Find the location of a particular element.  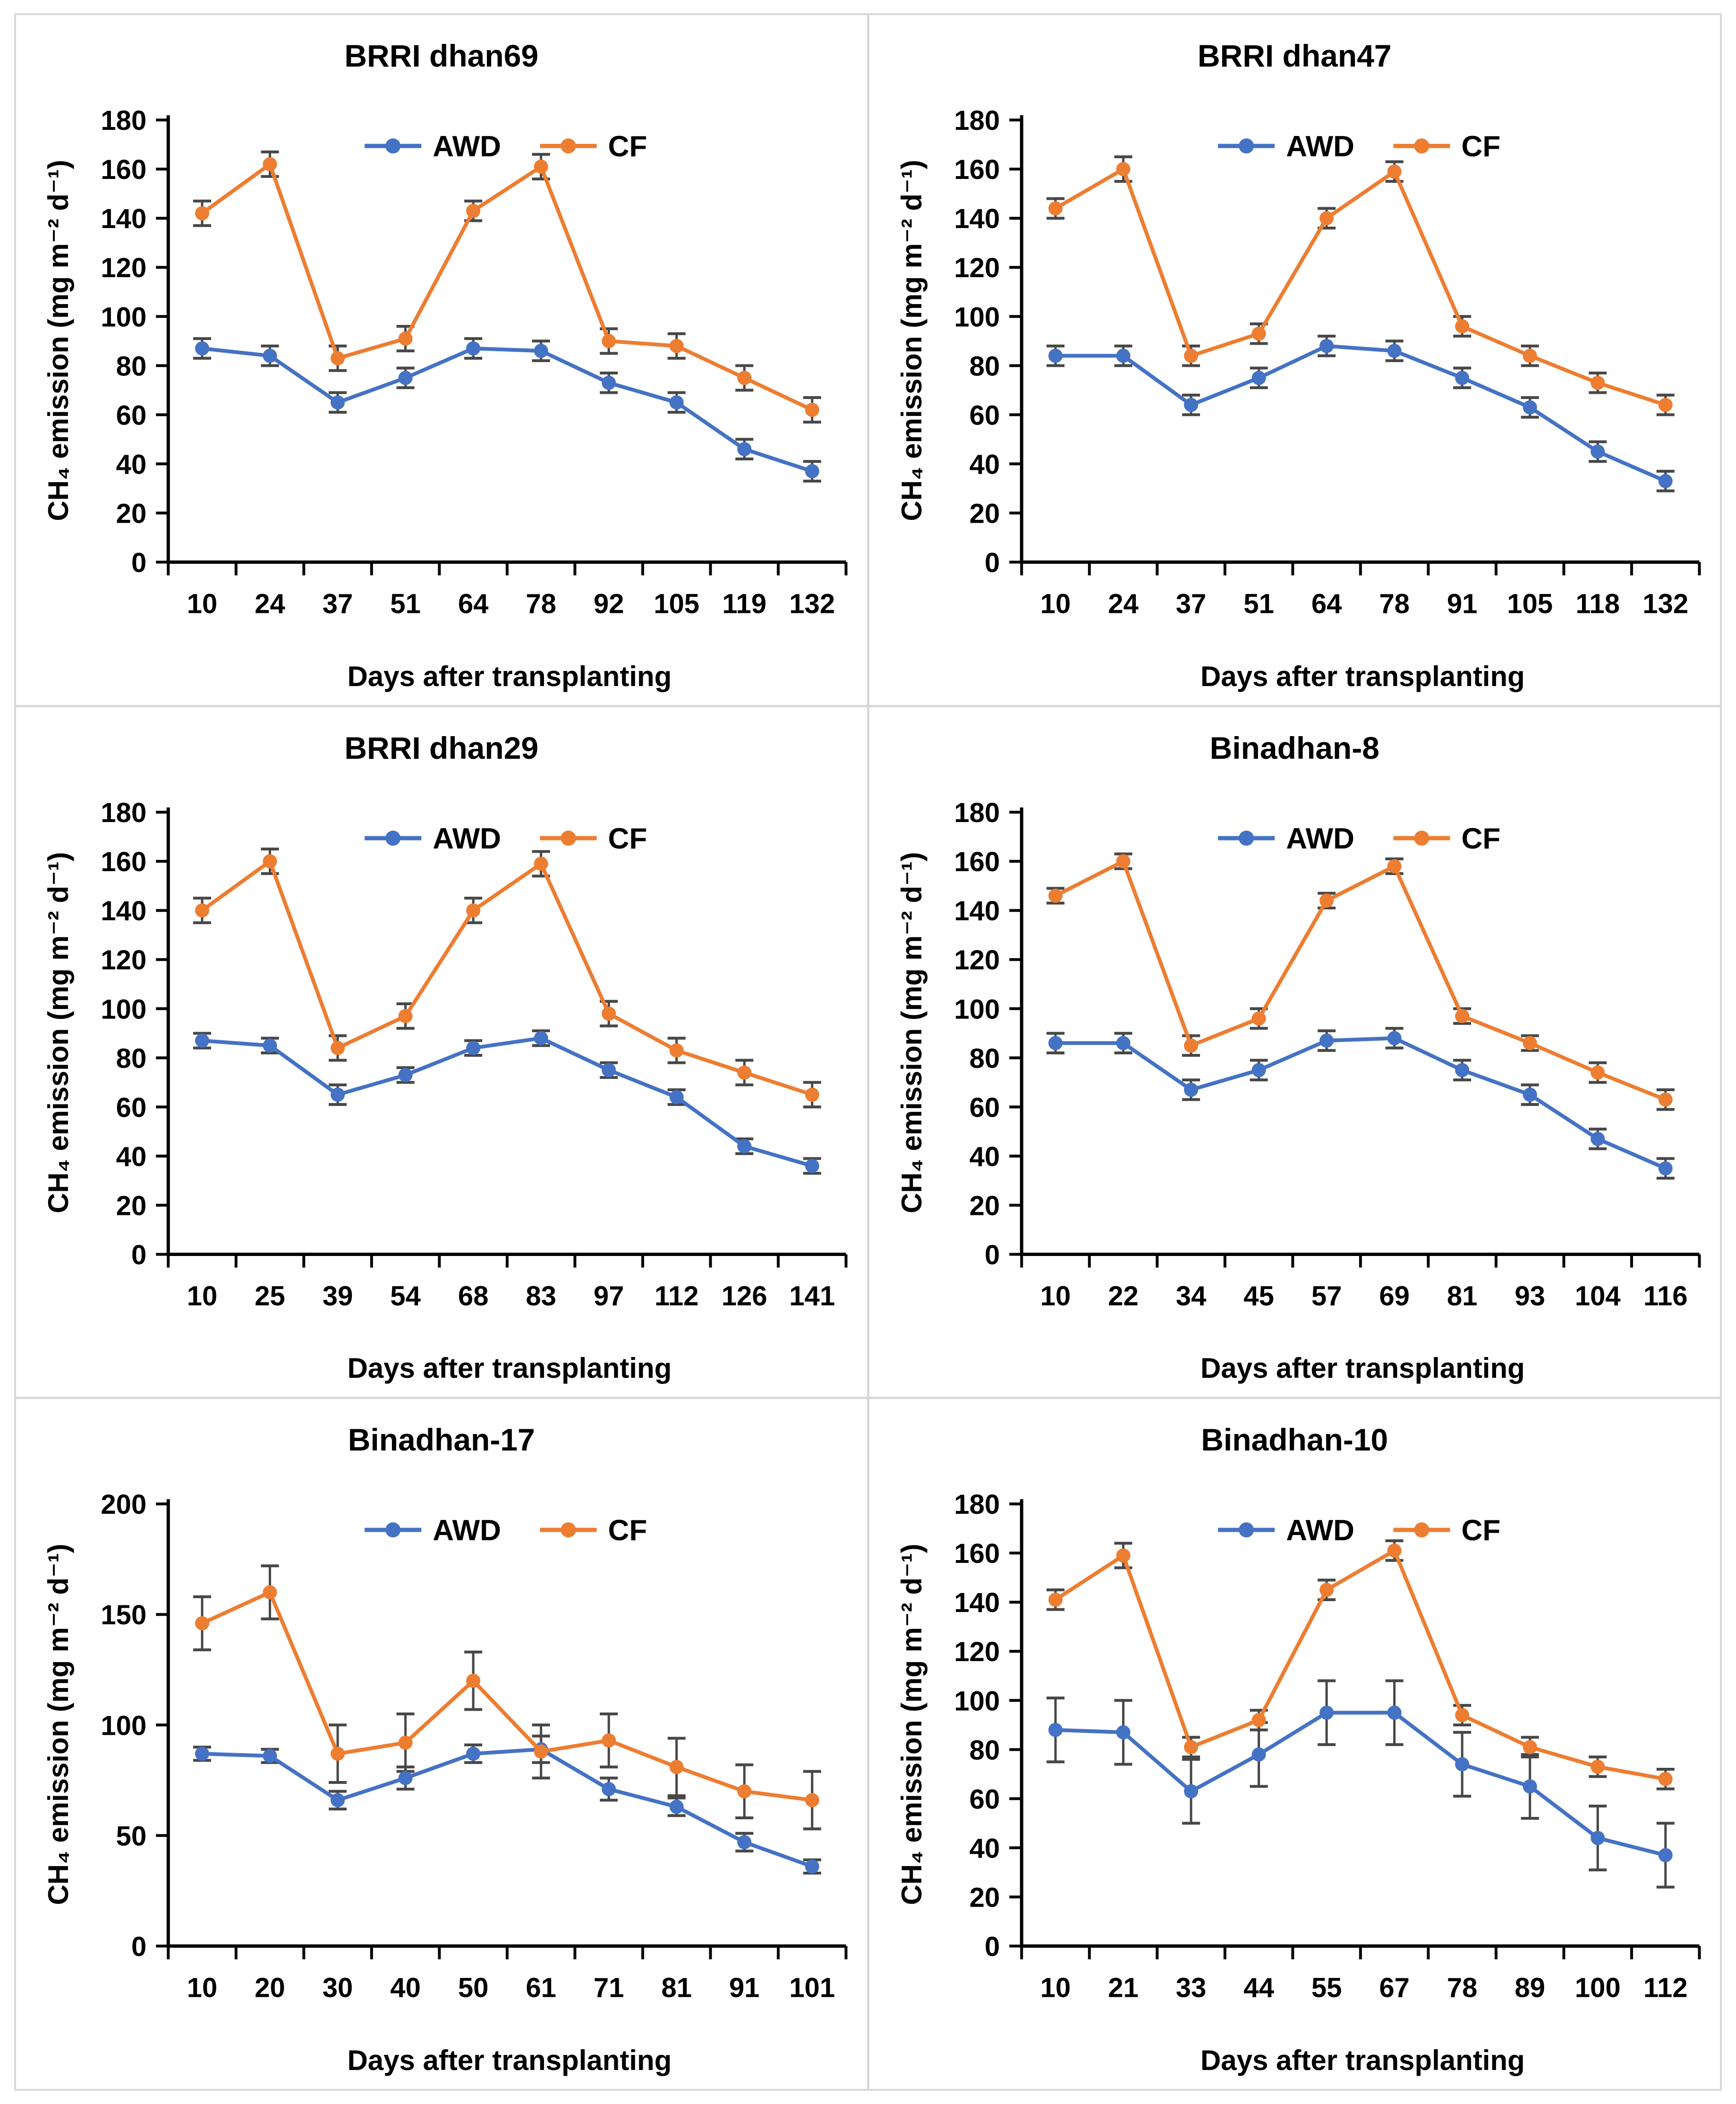

svg-text: 126 is located at coordinates (745, 1296).